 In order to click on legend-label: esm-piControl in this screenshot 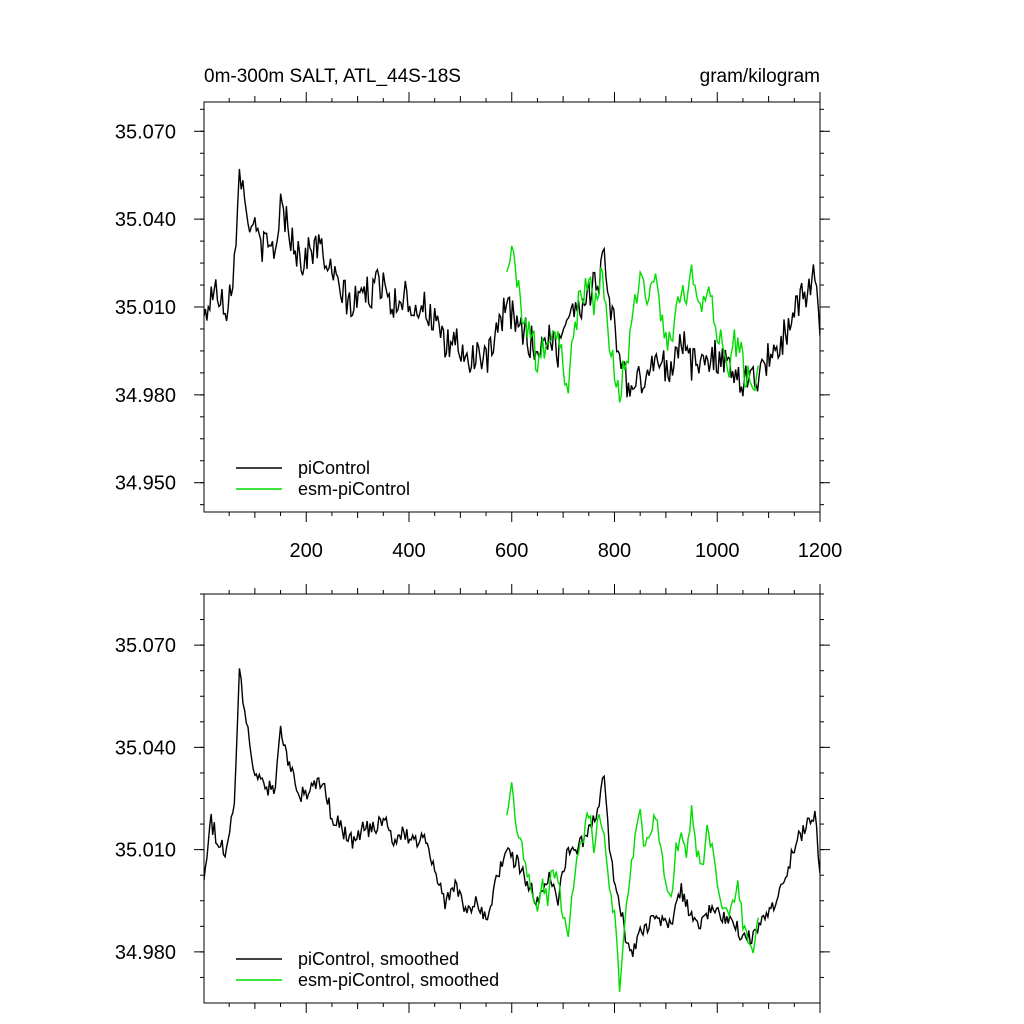, I will do `click(354, 489)`.